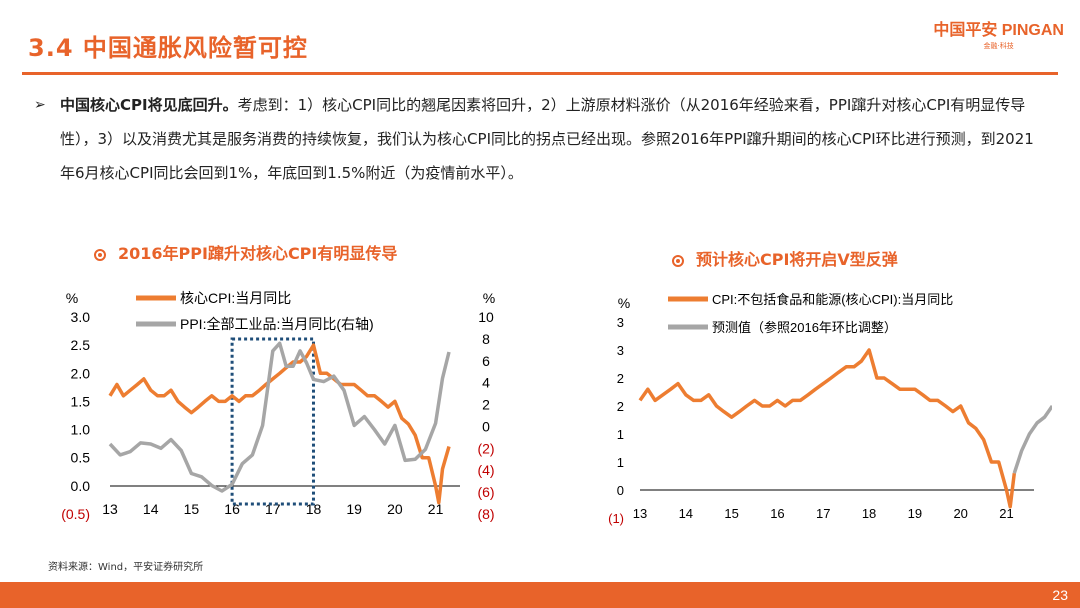  What do you see at coordinates (998, 46) in the screenshot?
I see `logo-subtext: 金融·科技` at bounding box center [998, 46].